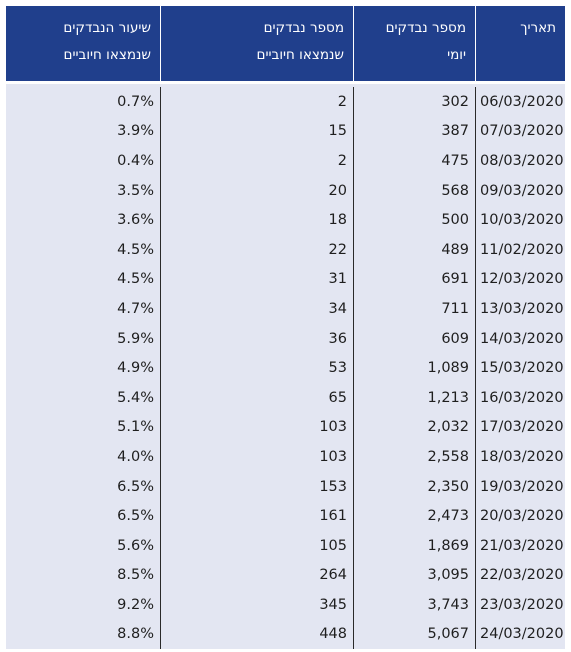  I want to click on positive-rate-cell: 3.9%, so click(135, 131).